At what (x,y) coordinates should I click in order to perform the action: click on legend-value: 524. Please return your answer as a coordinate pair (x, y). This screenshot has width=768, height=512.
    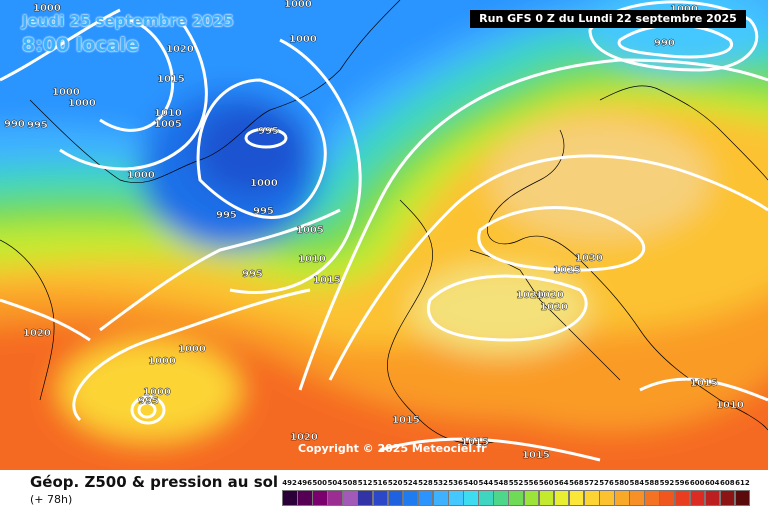
    Looking at the image, I should click on (410, 483).